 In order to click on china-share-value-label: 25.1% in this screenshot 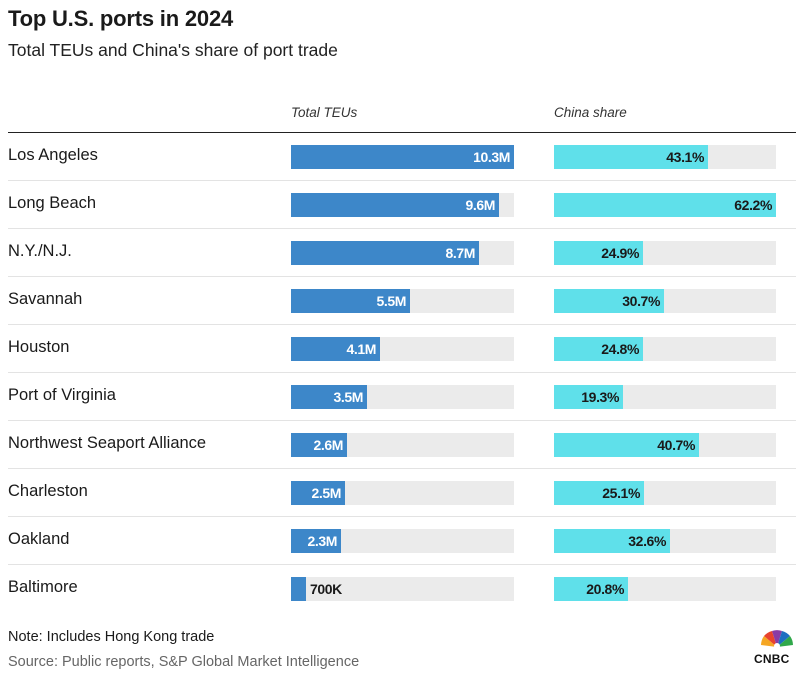, I will do `click(621, 493)`.